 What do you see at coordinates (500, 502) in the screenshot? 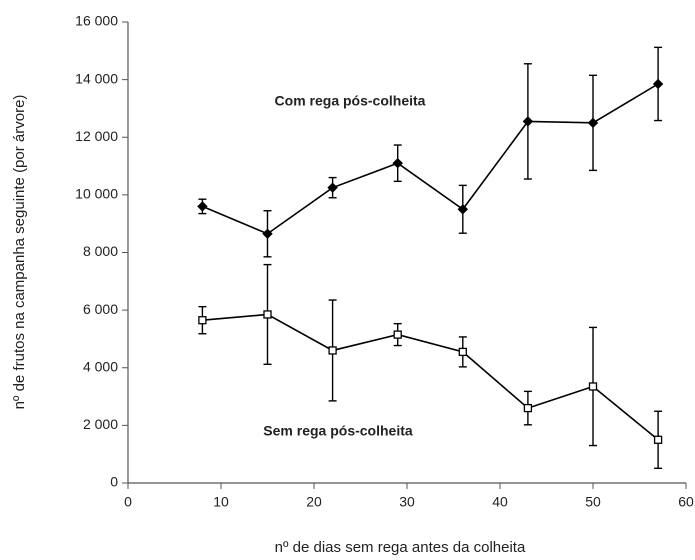
I see `x-tick-label: 40` at bounding box center [500, 502].